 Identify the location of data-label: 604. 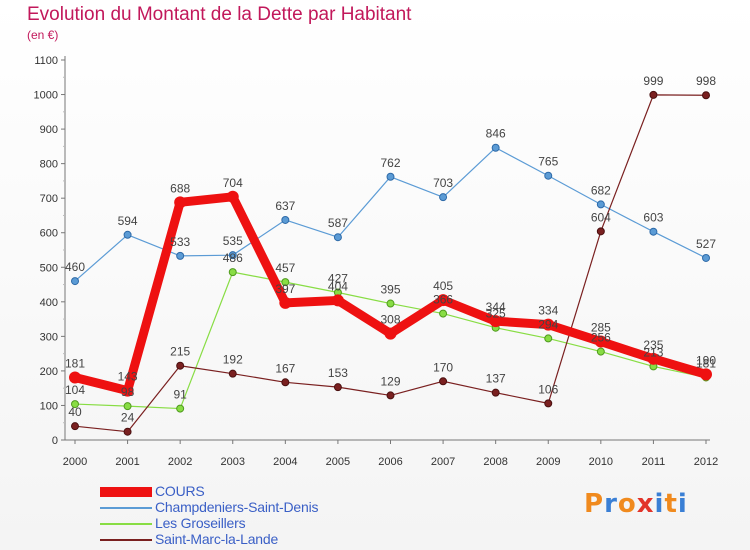
(601, 217).